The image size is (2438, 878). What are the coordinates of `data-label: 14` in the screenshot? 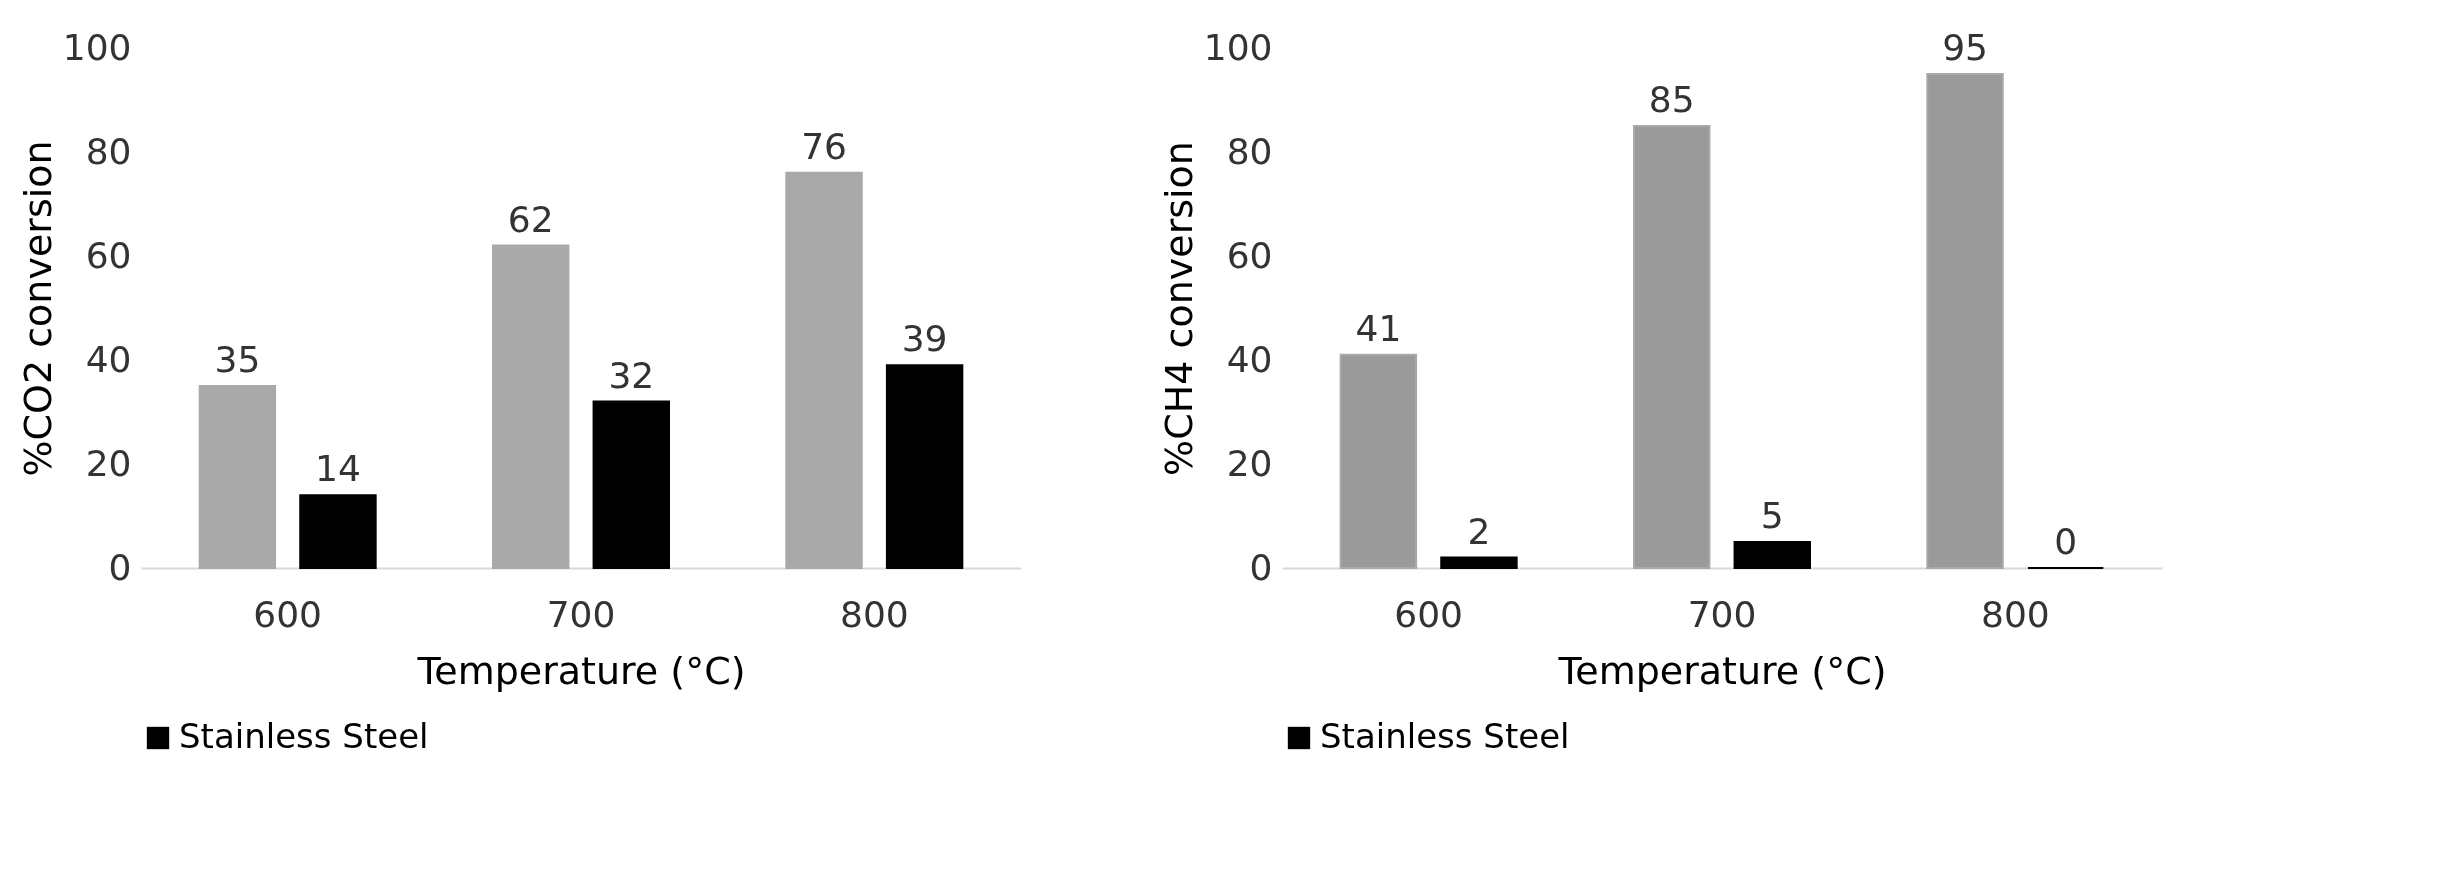 It's located at (338, 469).